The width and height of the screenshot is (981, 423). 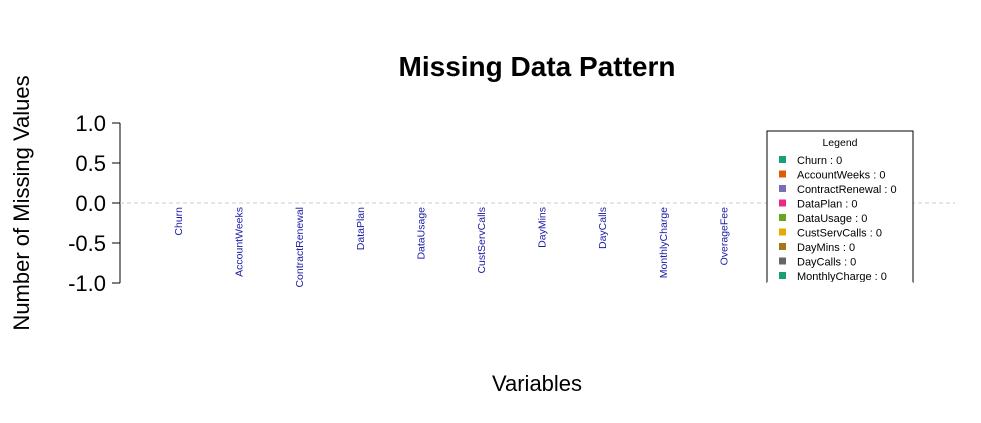 I want to click on legend-entry: AccountWeeks : 0, so click(x=841, y=176).